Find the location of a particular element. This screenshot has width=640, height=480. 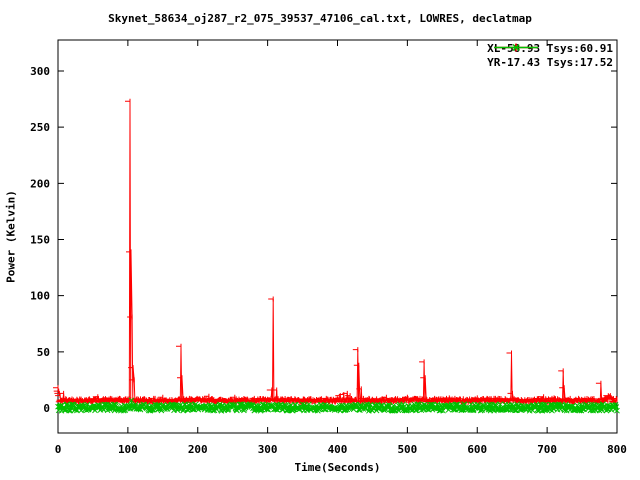

x-tick-label: 600 is located at coordinates (477, 449).